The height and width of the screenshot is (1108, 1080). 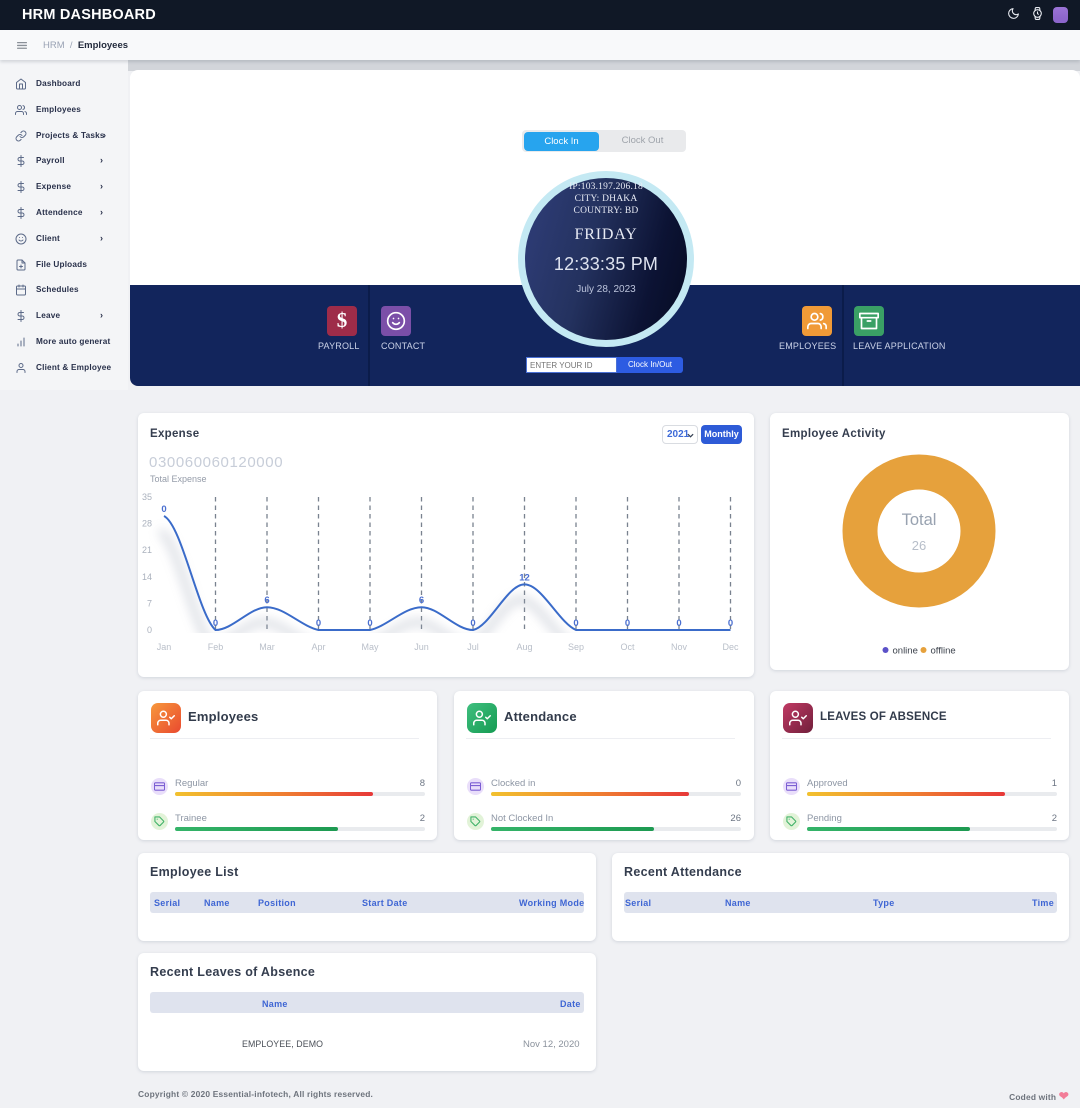 What do you see at coordinates (147, 497) in the screenshot?
I see `svg-text: 35` at bounding box center [147, 497].